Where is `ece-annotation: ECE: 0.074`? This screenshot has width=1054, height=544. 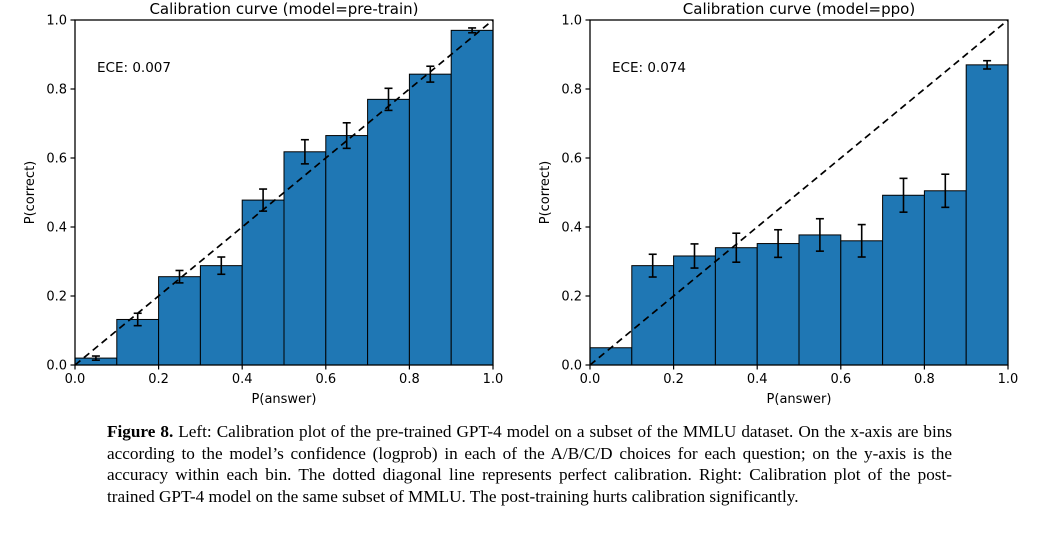 ece-annotation: ECE: 0.074 is located at coordinates (649, 68).